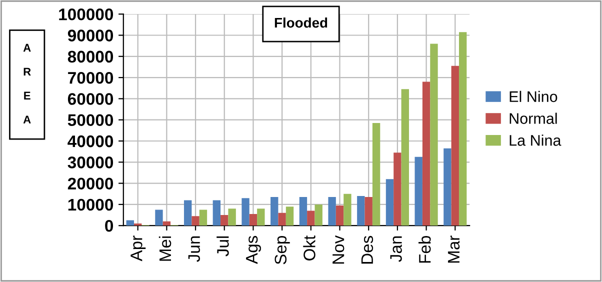  Describe the element at coordinates (91, 204) in the screenshot. I see `y-tick-label: 10000` at that location.